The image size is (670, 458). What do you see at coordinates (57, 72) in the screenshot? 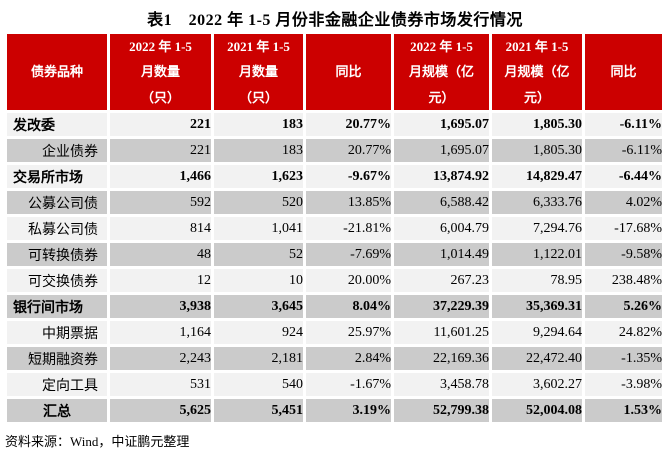
I see `col-header-bond-type: 债券品种` at bounding box center [57, 72].